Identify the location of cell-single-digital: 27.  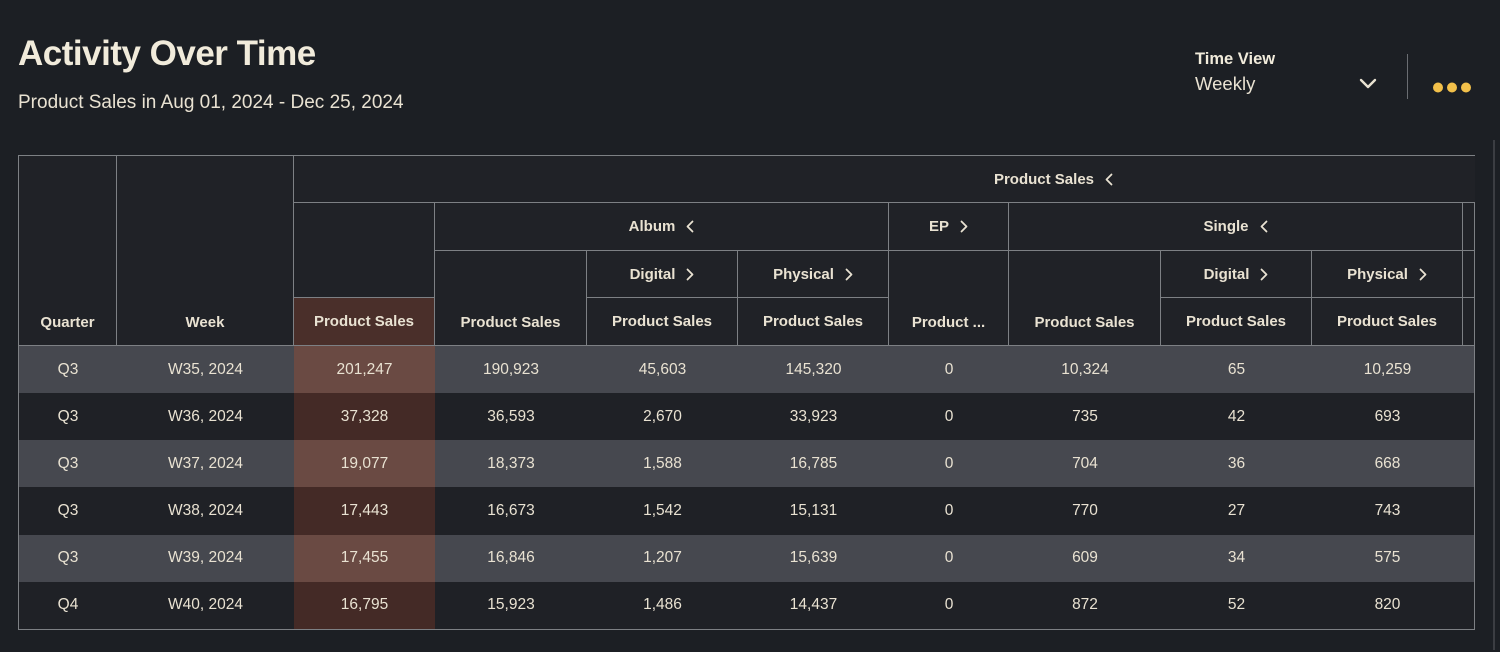
(1236, 511).